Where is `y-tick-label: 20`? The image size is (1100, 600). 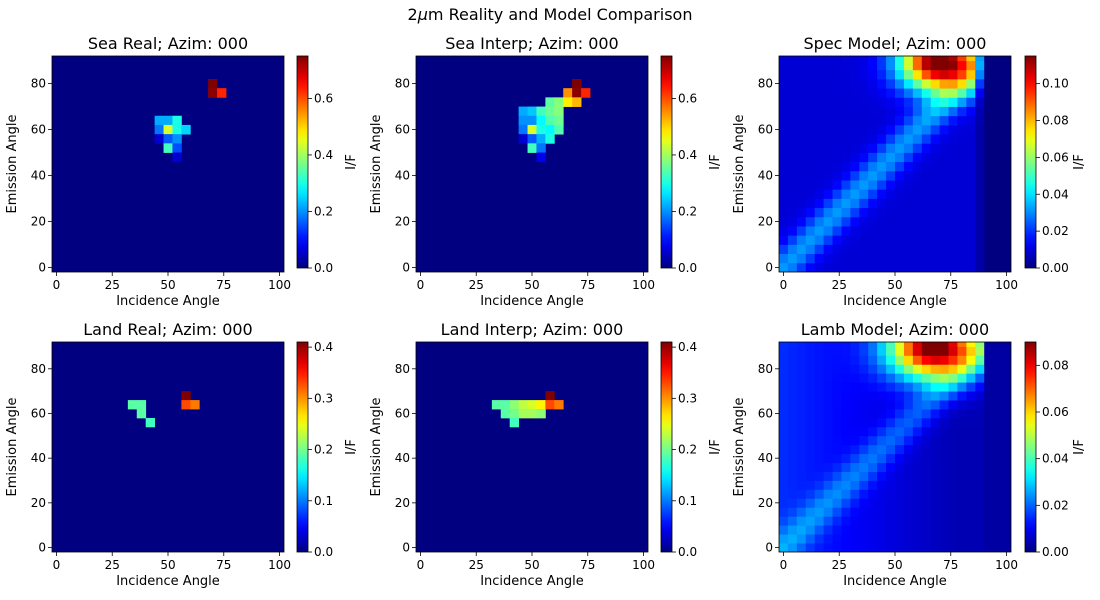
y-tick-label: 20 is located at coordinates (38, 503).